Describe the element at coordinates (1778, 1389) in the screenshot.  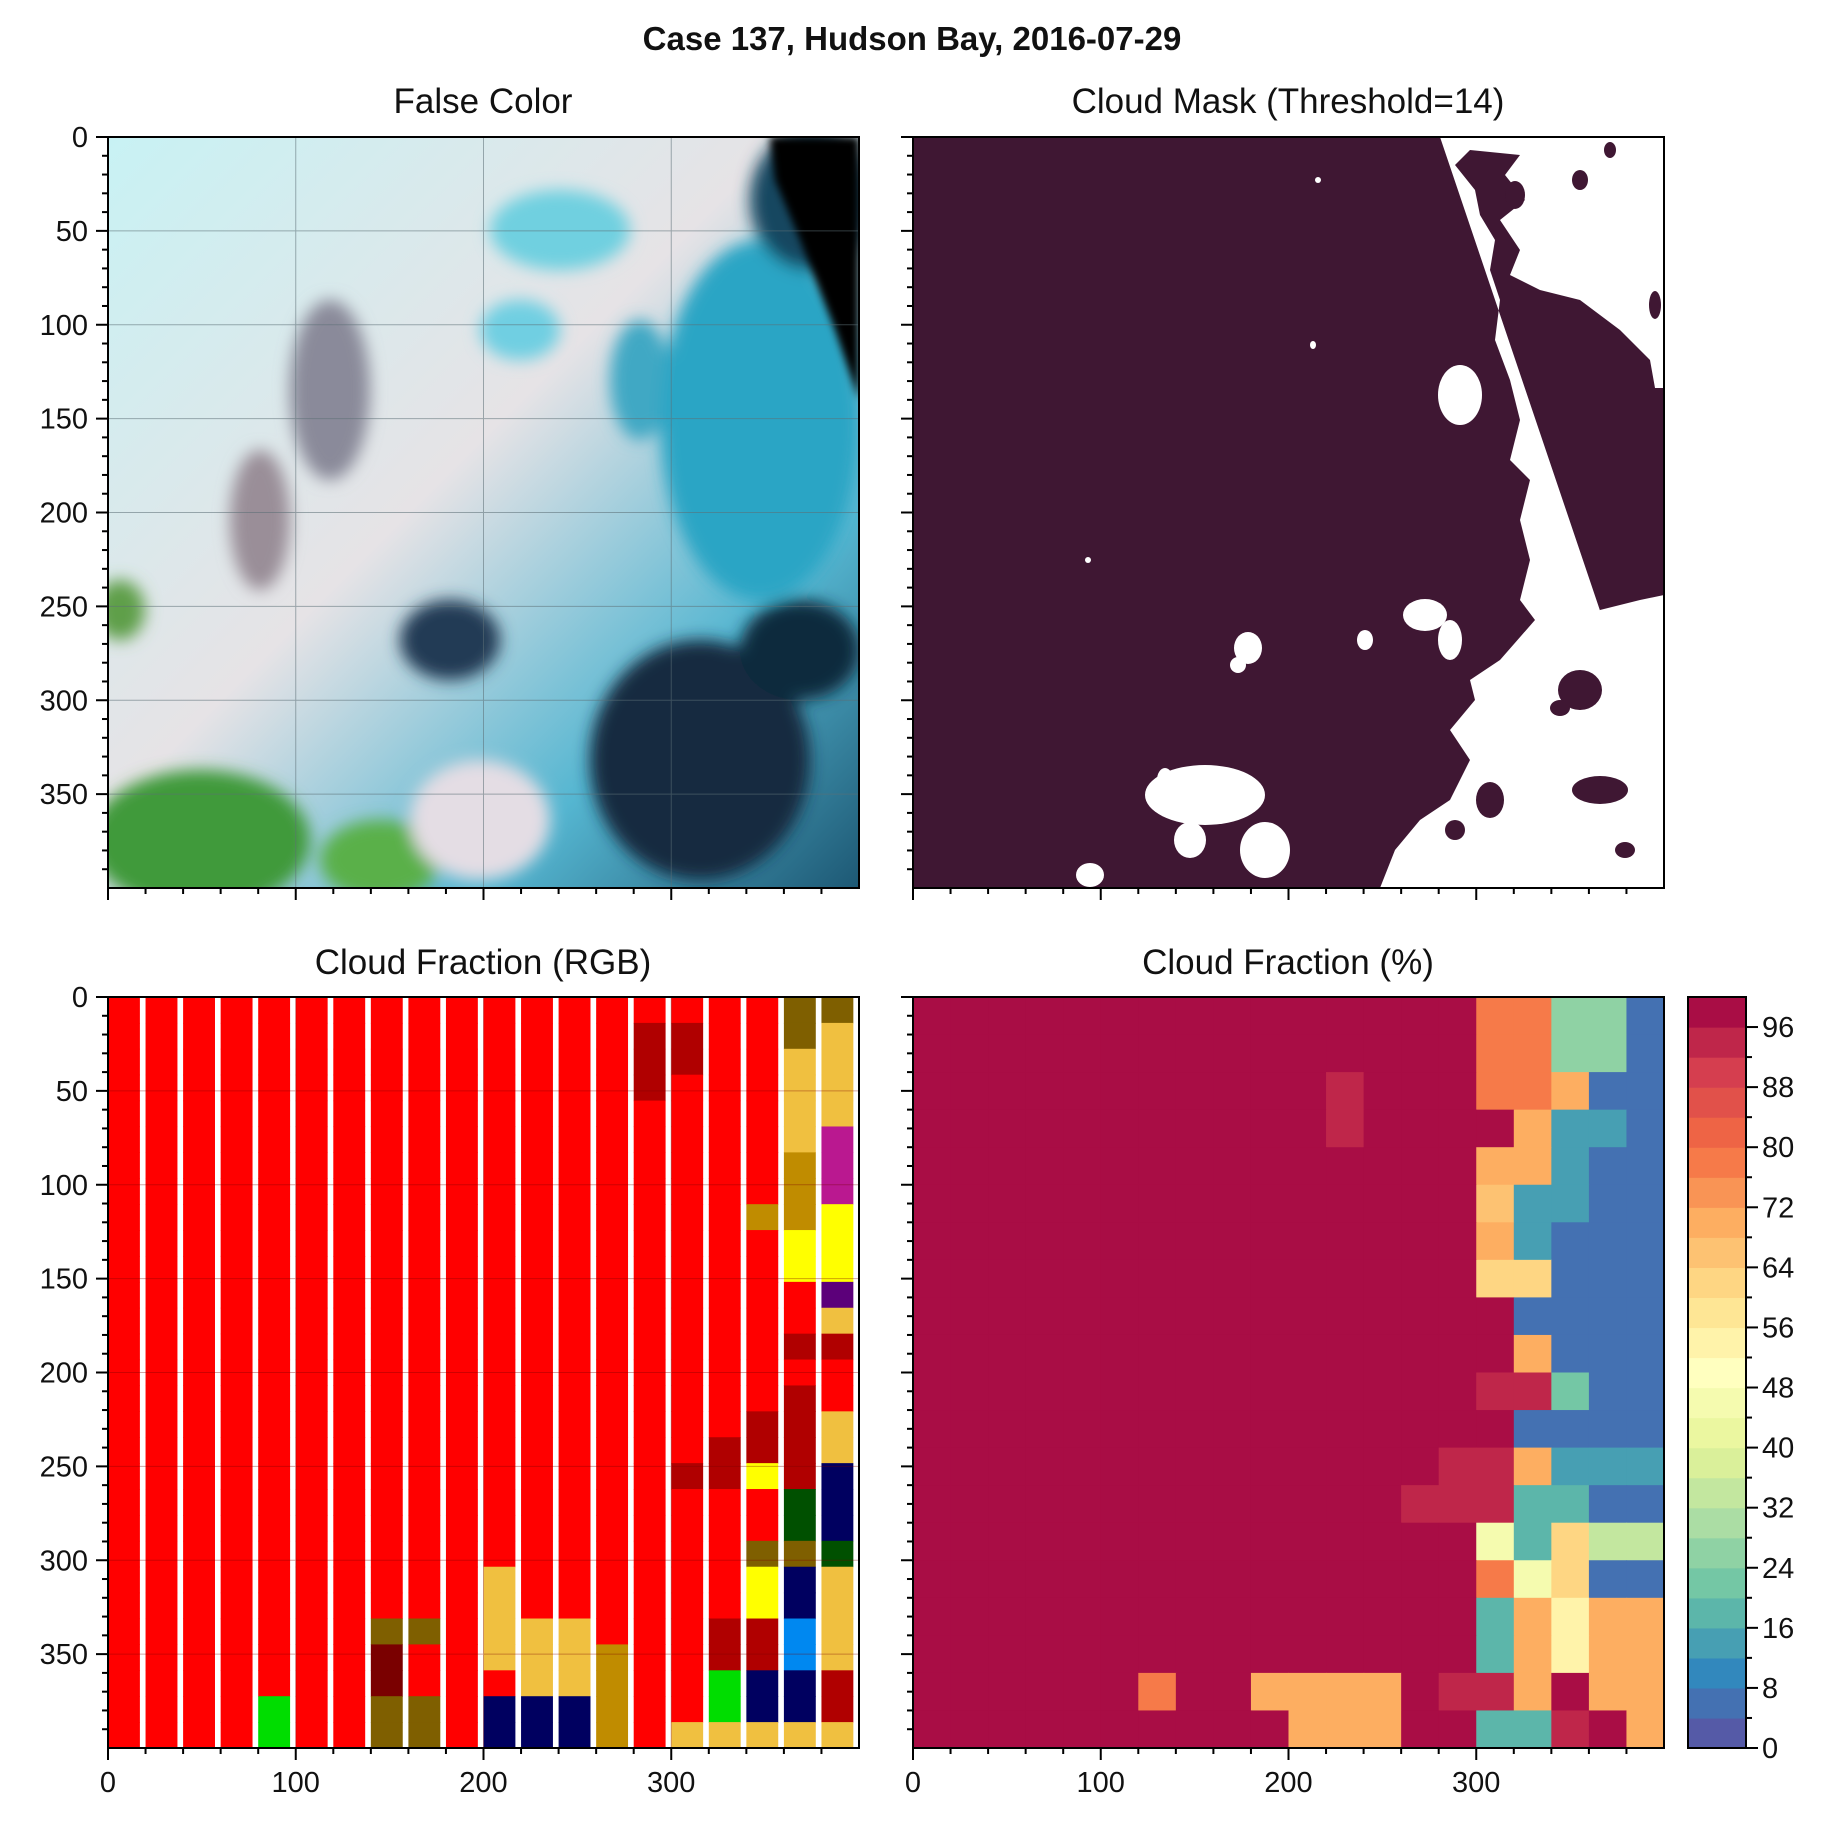
I see `colorbar-tick-label: 48` at that location.